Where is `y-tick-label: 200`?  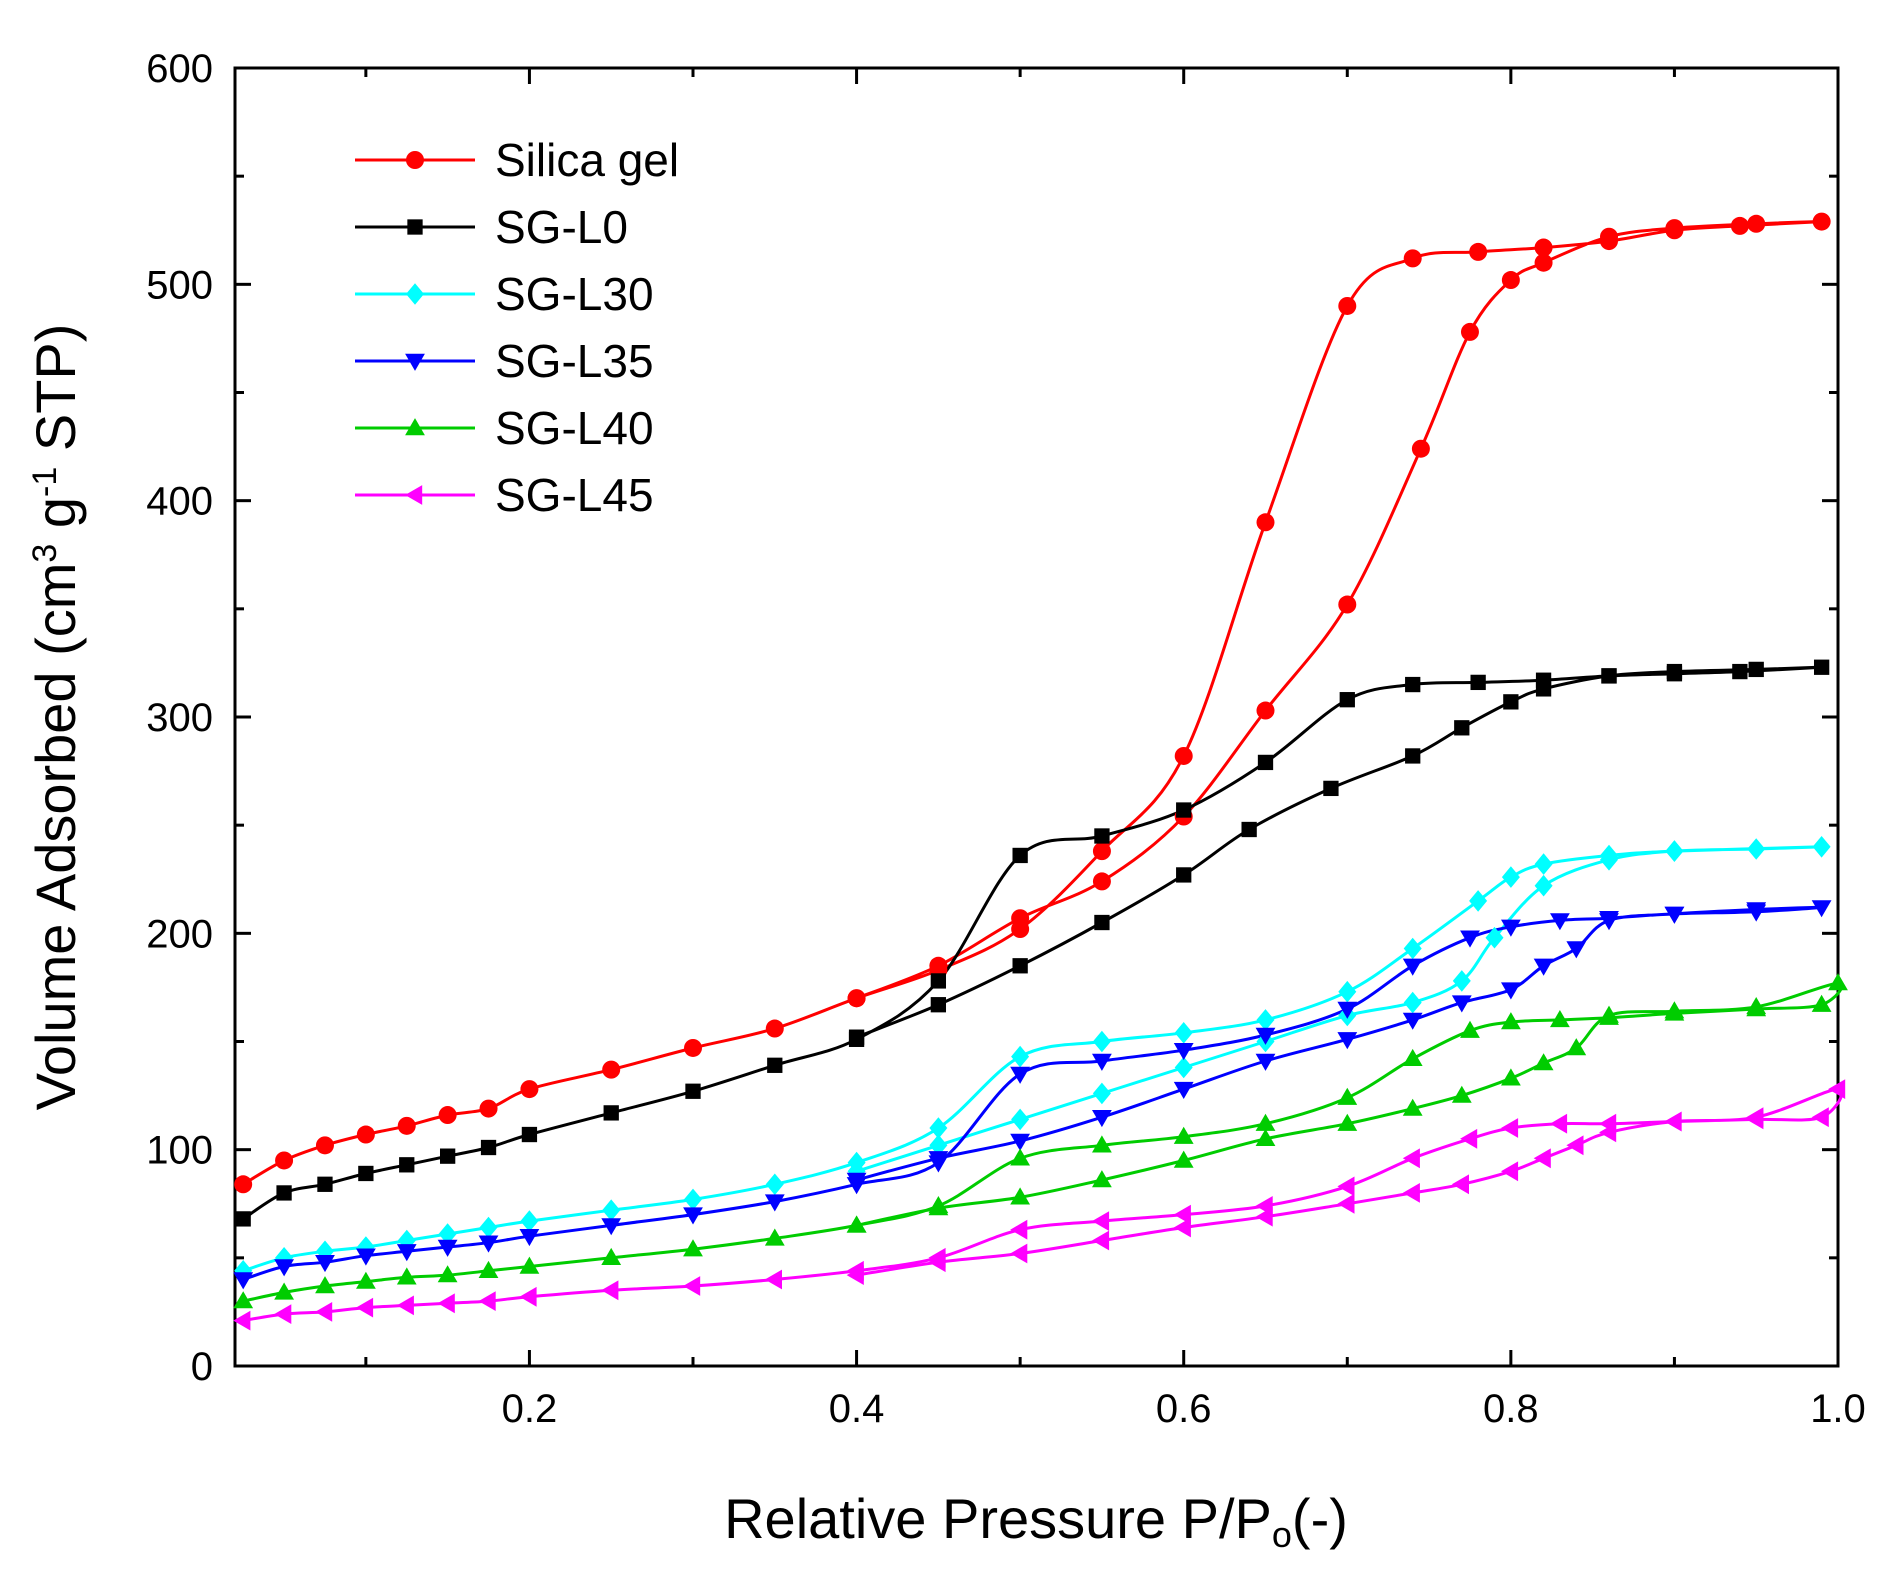
y-tick-label: 200 is located at coordinates (179, 934).